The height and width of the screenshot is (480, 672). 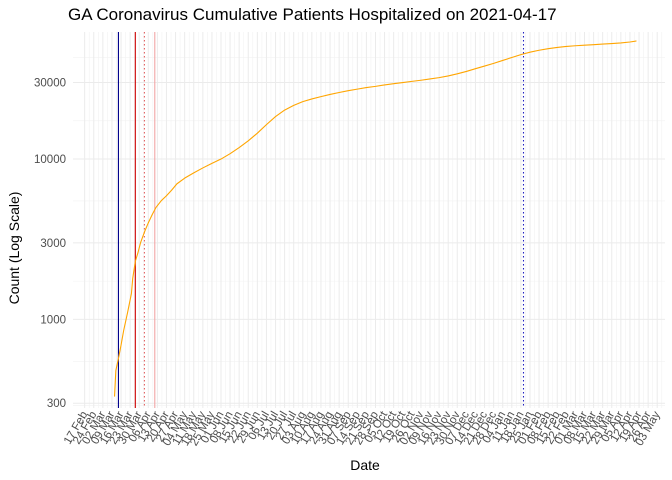 I want to click on y-axis-ticks: 300 1000 3000 10000 30000, so click(x=50, y=244).